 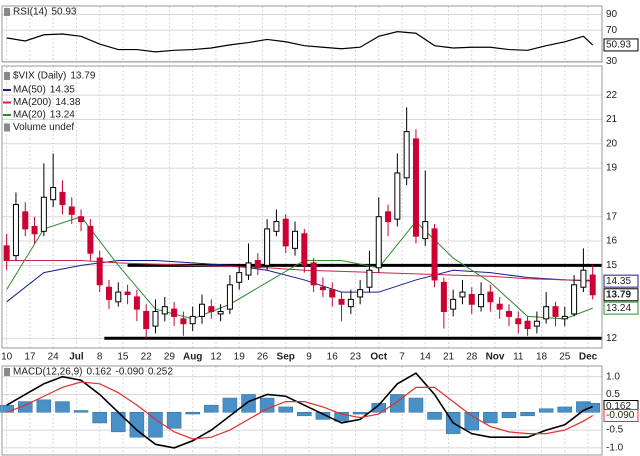 What do you see at coordinates (170, 357) in the screenshot?
I see `x-tick-label: 29` at bounding box center [170, 357].